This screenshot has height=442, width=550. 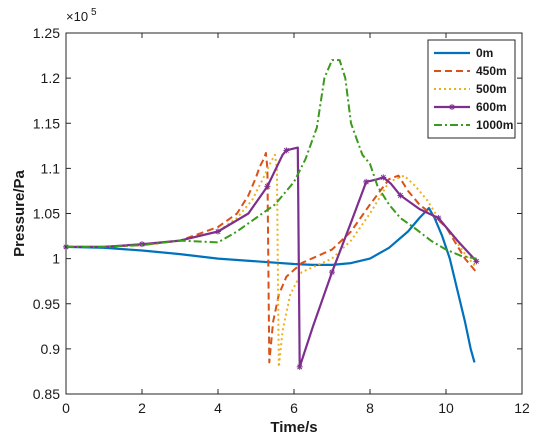 I want to click on legend-label: 600m, so click(x=491, y=107).